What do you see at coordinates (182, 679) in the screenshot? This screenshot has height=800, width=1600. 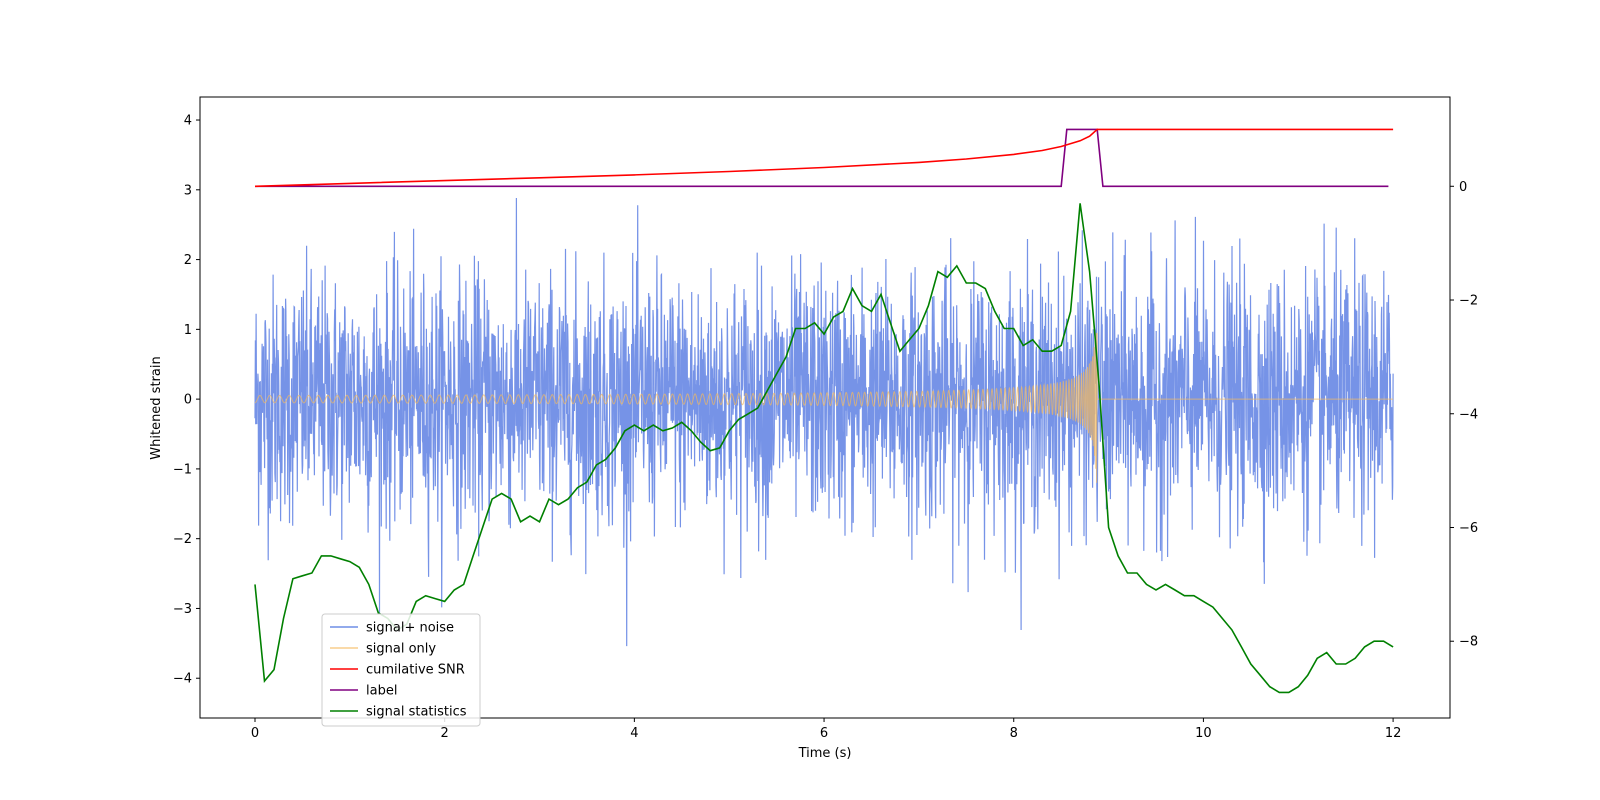 I see `y-tick-label-8: −4` at bounding box center [182, 679].